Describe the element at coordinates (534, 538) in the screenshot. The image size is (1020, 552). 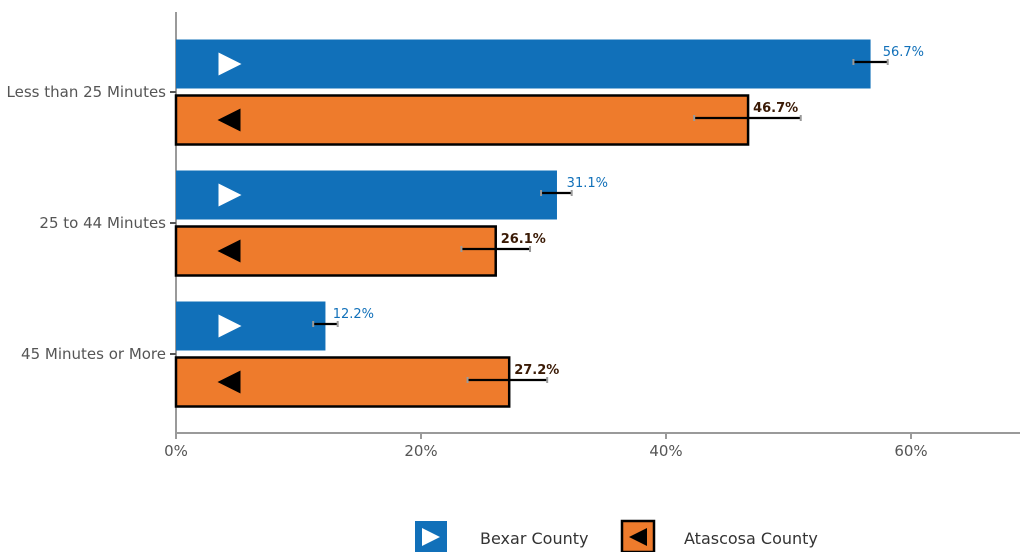
I see `legend-label: Bexar County` at that location.